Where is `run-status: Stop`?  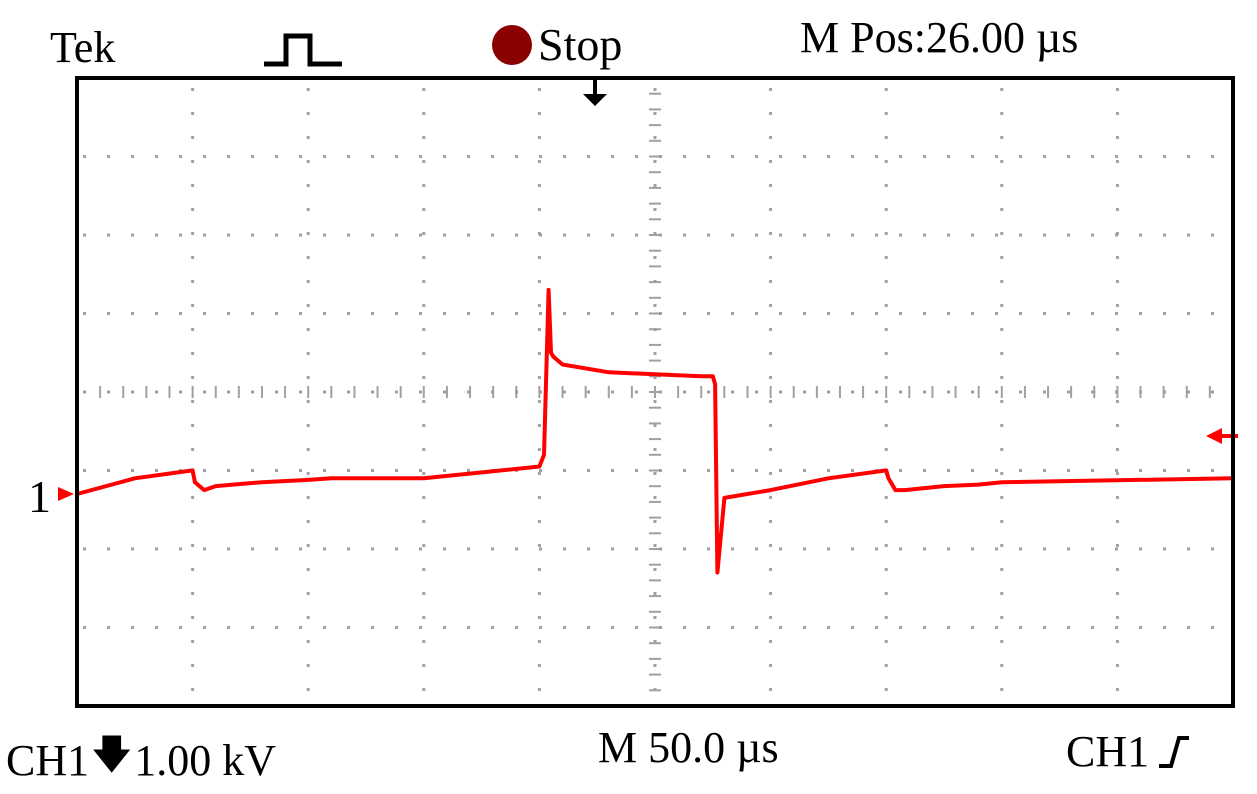 run-status: Stop is located at coordinates (556, 44).